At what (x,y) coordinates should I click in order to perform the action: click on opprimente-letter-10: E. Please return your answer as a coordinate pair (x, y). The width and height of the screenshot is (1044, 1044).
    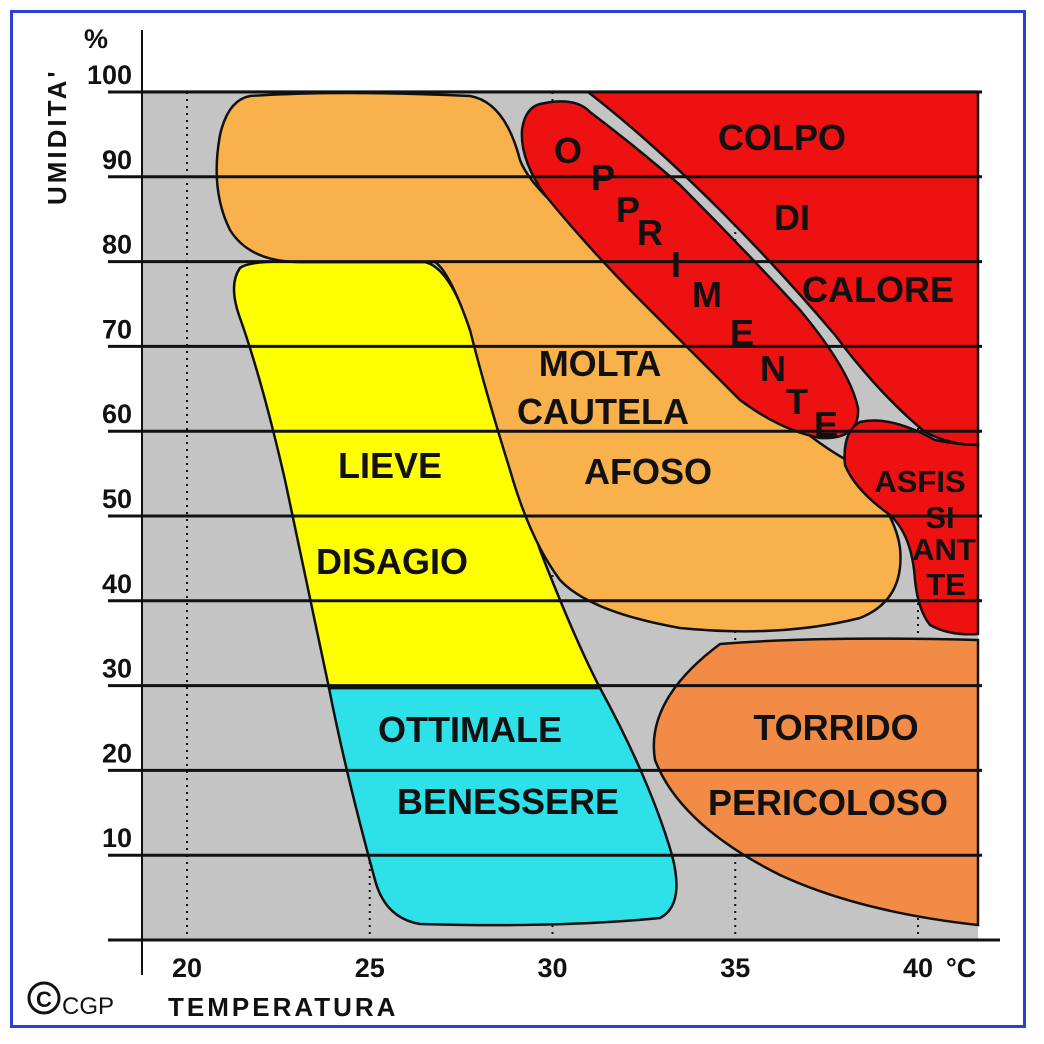
    Looking at the image, I should click on (826, 424).